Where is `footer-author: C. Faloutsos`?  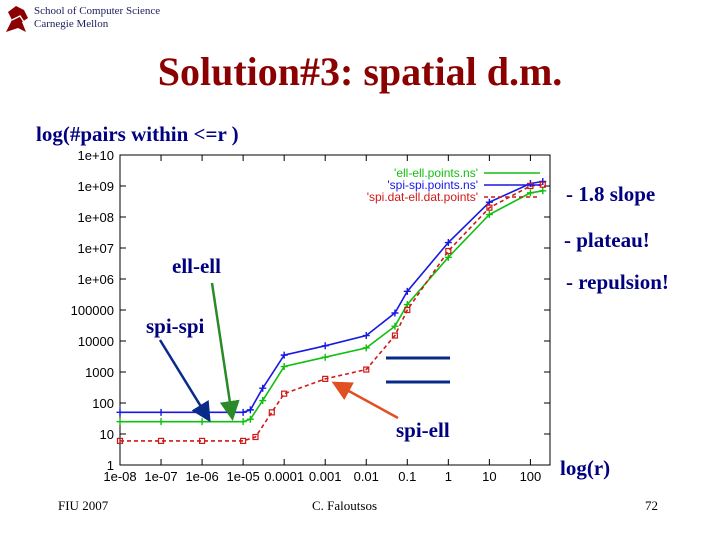 footer-author: C. Faloutsos is located at coordinates (345, 505).